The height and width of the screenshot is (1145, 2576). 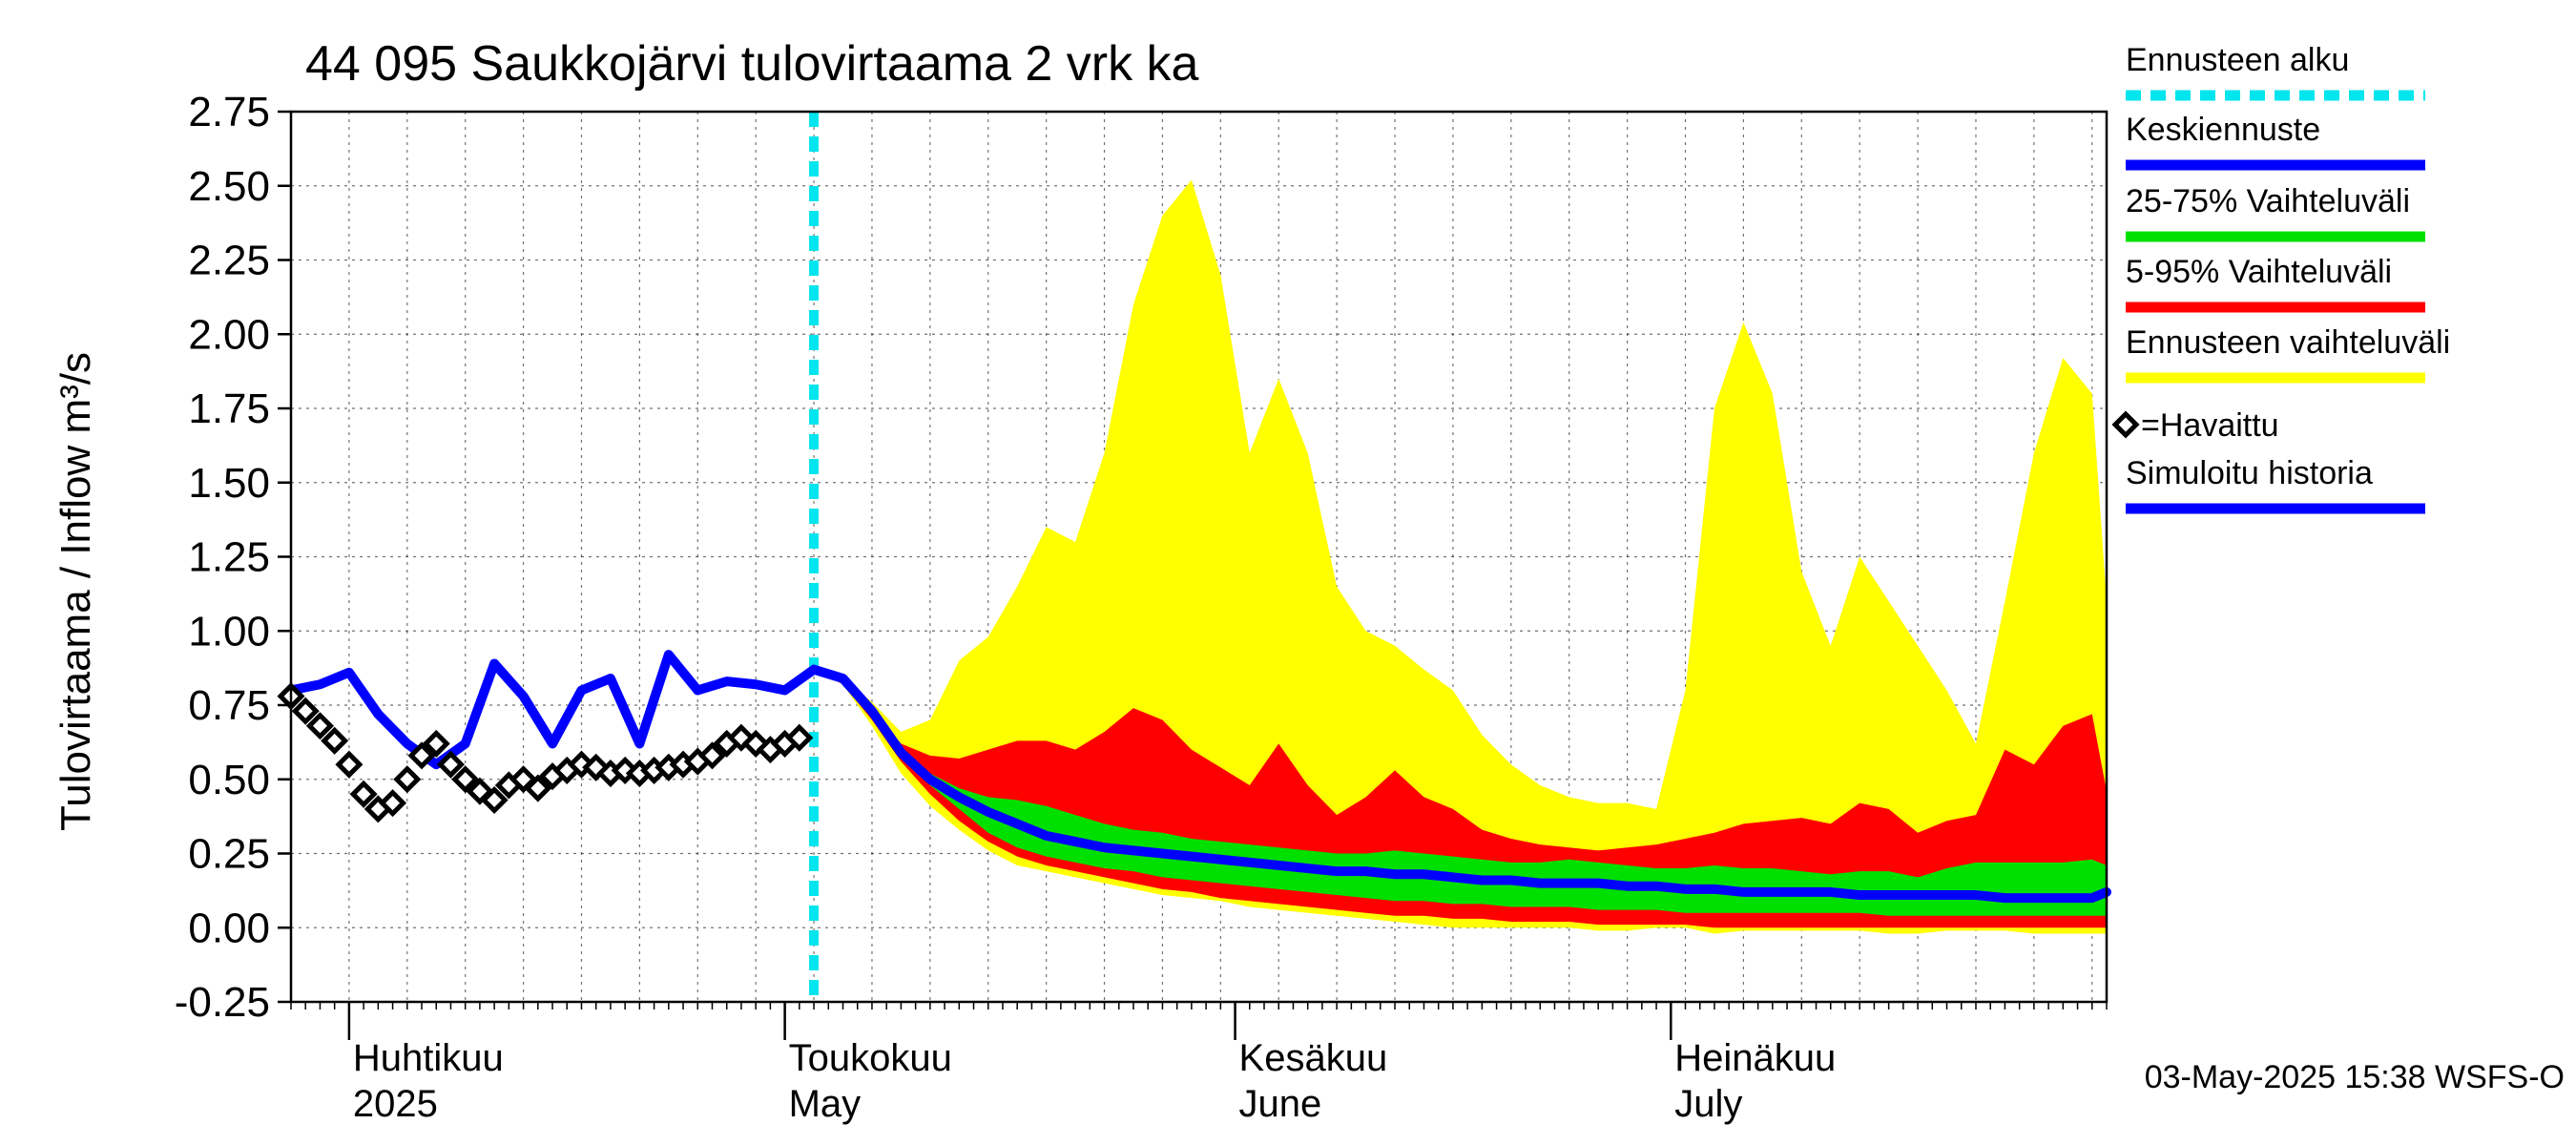 I want to click on y-tick-label: 2.75, so click(x=229, y=112).